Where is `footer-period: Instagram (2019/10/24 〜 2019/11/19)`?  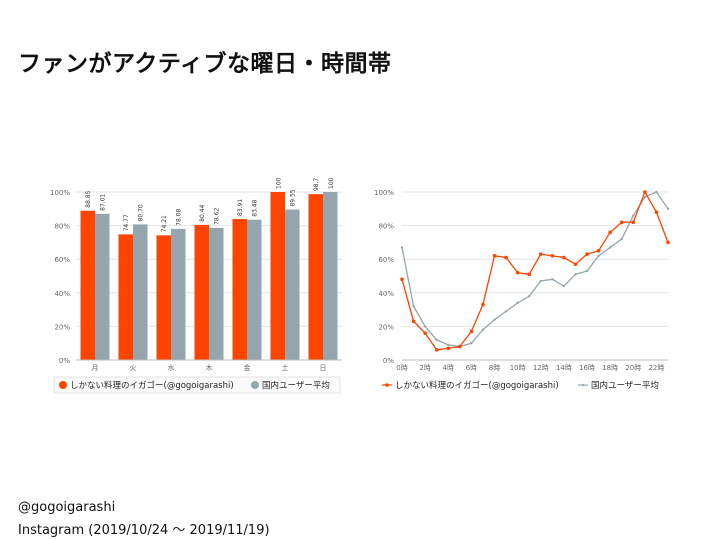 footer-period: Instagram (2019/10/24 〜 2019/11/19) is located at coordinates (144, 530).